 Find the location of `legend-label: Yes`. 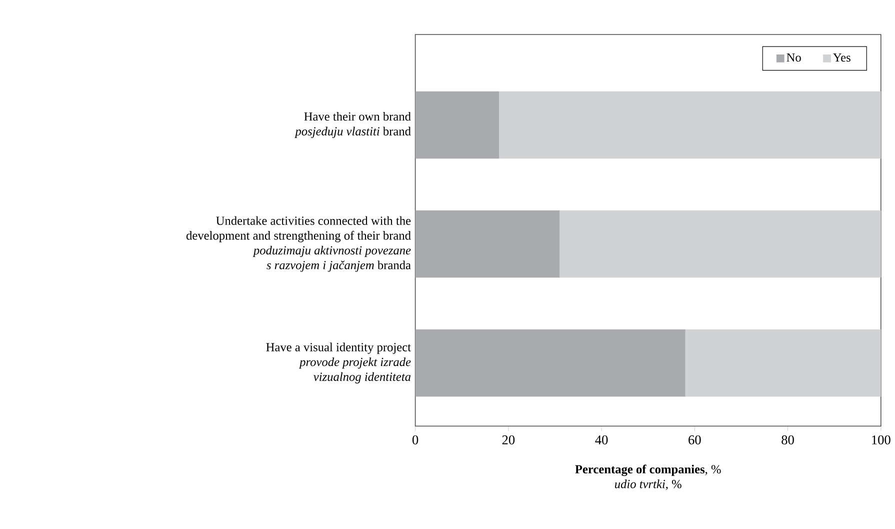

legend-label: Yes is located at coordinates (841, 58).